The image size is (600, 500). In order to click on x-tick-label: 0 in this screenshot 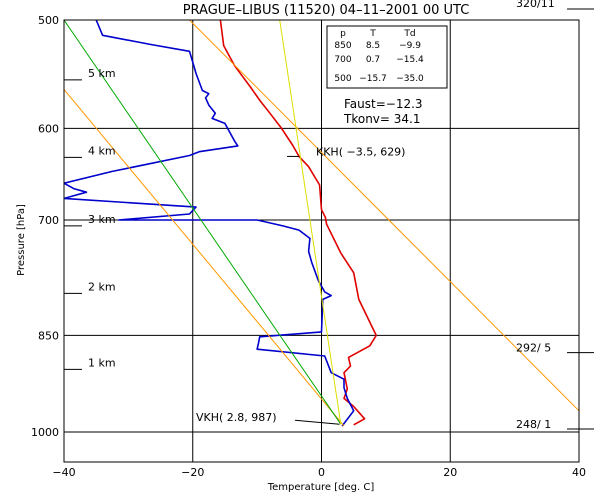, I will do `click(321, 472)`.